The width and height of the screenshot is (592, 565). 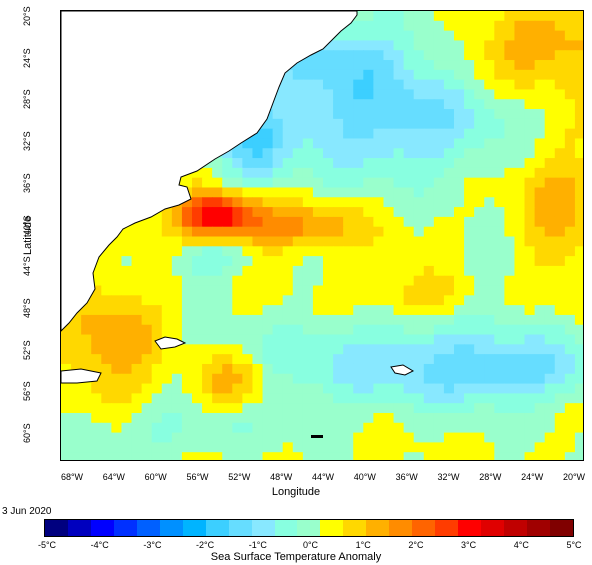 What do you see at coordinates (521, 545) in the screenshot?
I see `colorbar-tick-label: 4°C` at bounding box center [521, 545].